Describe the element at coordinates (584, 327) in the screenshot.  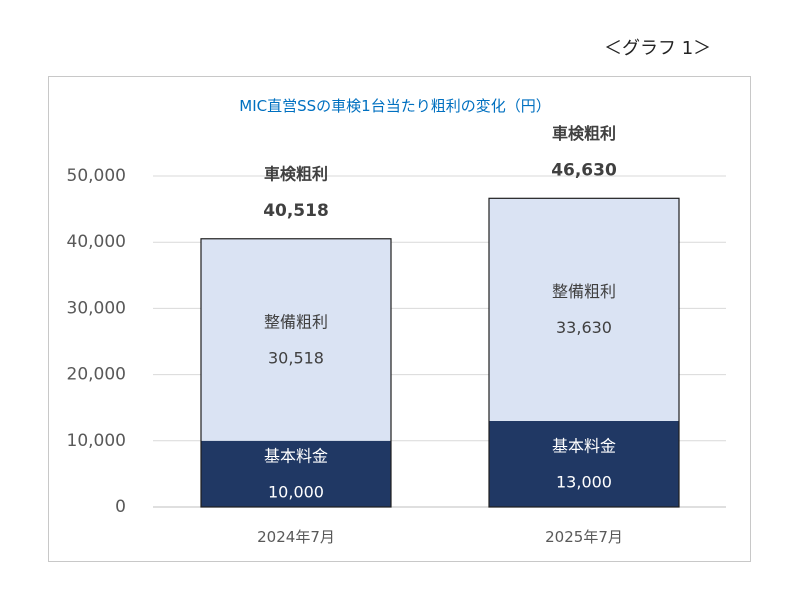
I see `maintenance-value-label: 33,630` at that location.